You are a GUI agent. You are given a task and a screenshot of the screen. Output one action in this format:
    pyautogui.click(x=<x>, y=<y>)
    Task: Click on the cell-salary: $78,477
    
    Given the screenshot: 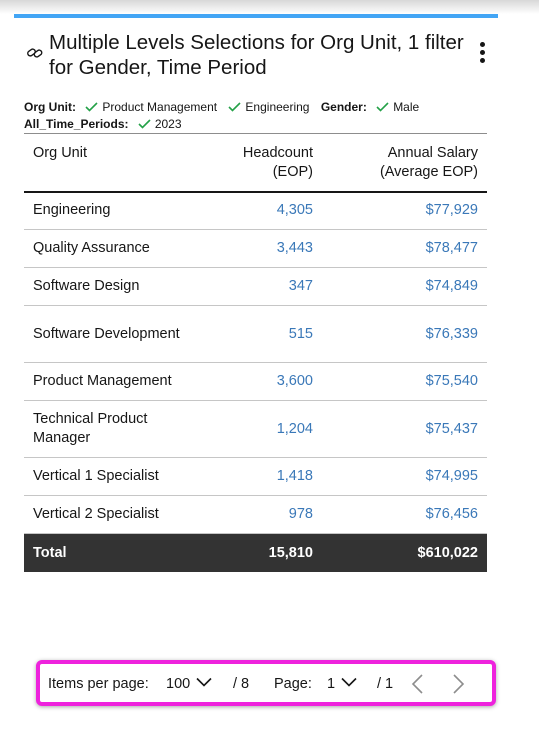 What is the action you would take?
    pyautogui.click(x=404, y=248)
    